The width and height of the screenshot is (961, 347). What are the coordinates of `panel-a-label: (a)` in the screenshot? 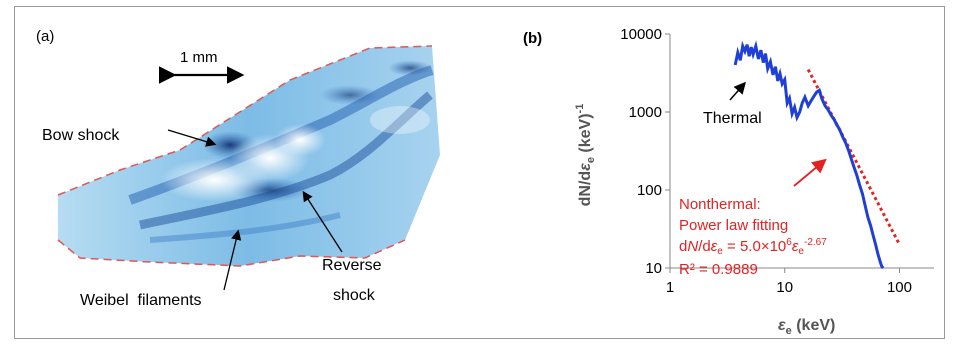 It's located at (45, 36).